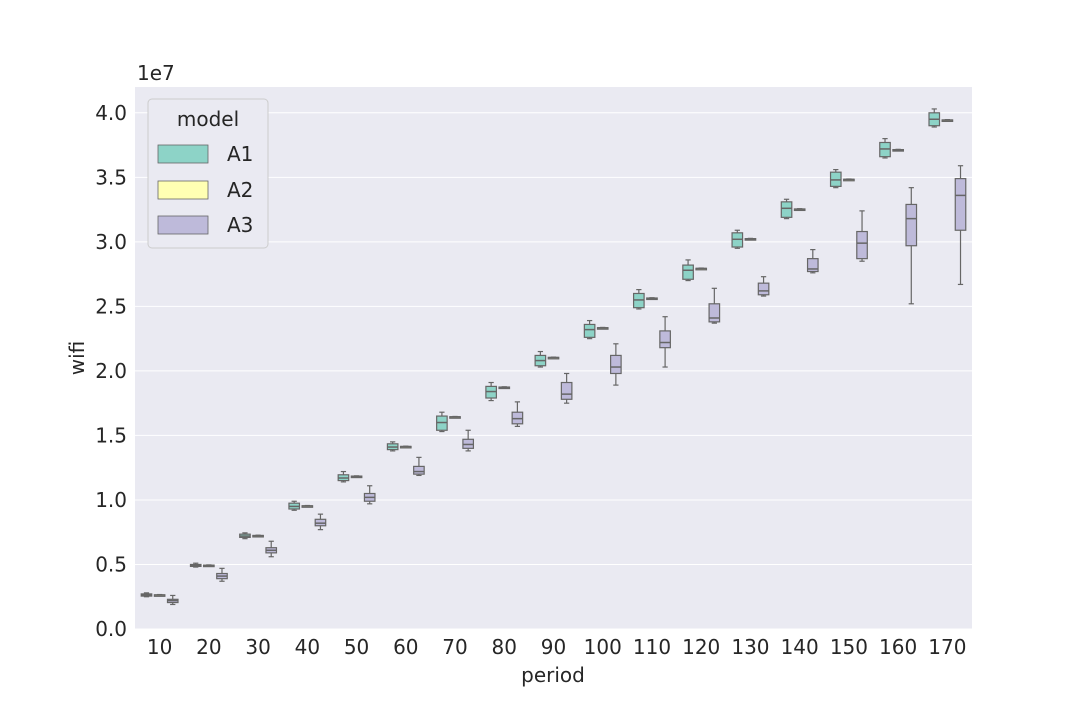  Describe the element at coordinates (208, 119) in the screenshot. I see `legend-title: model` at that location.